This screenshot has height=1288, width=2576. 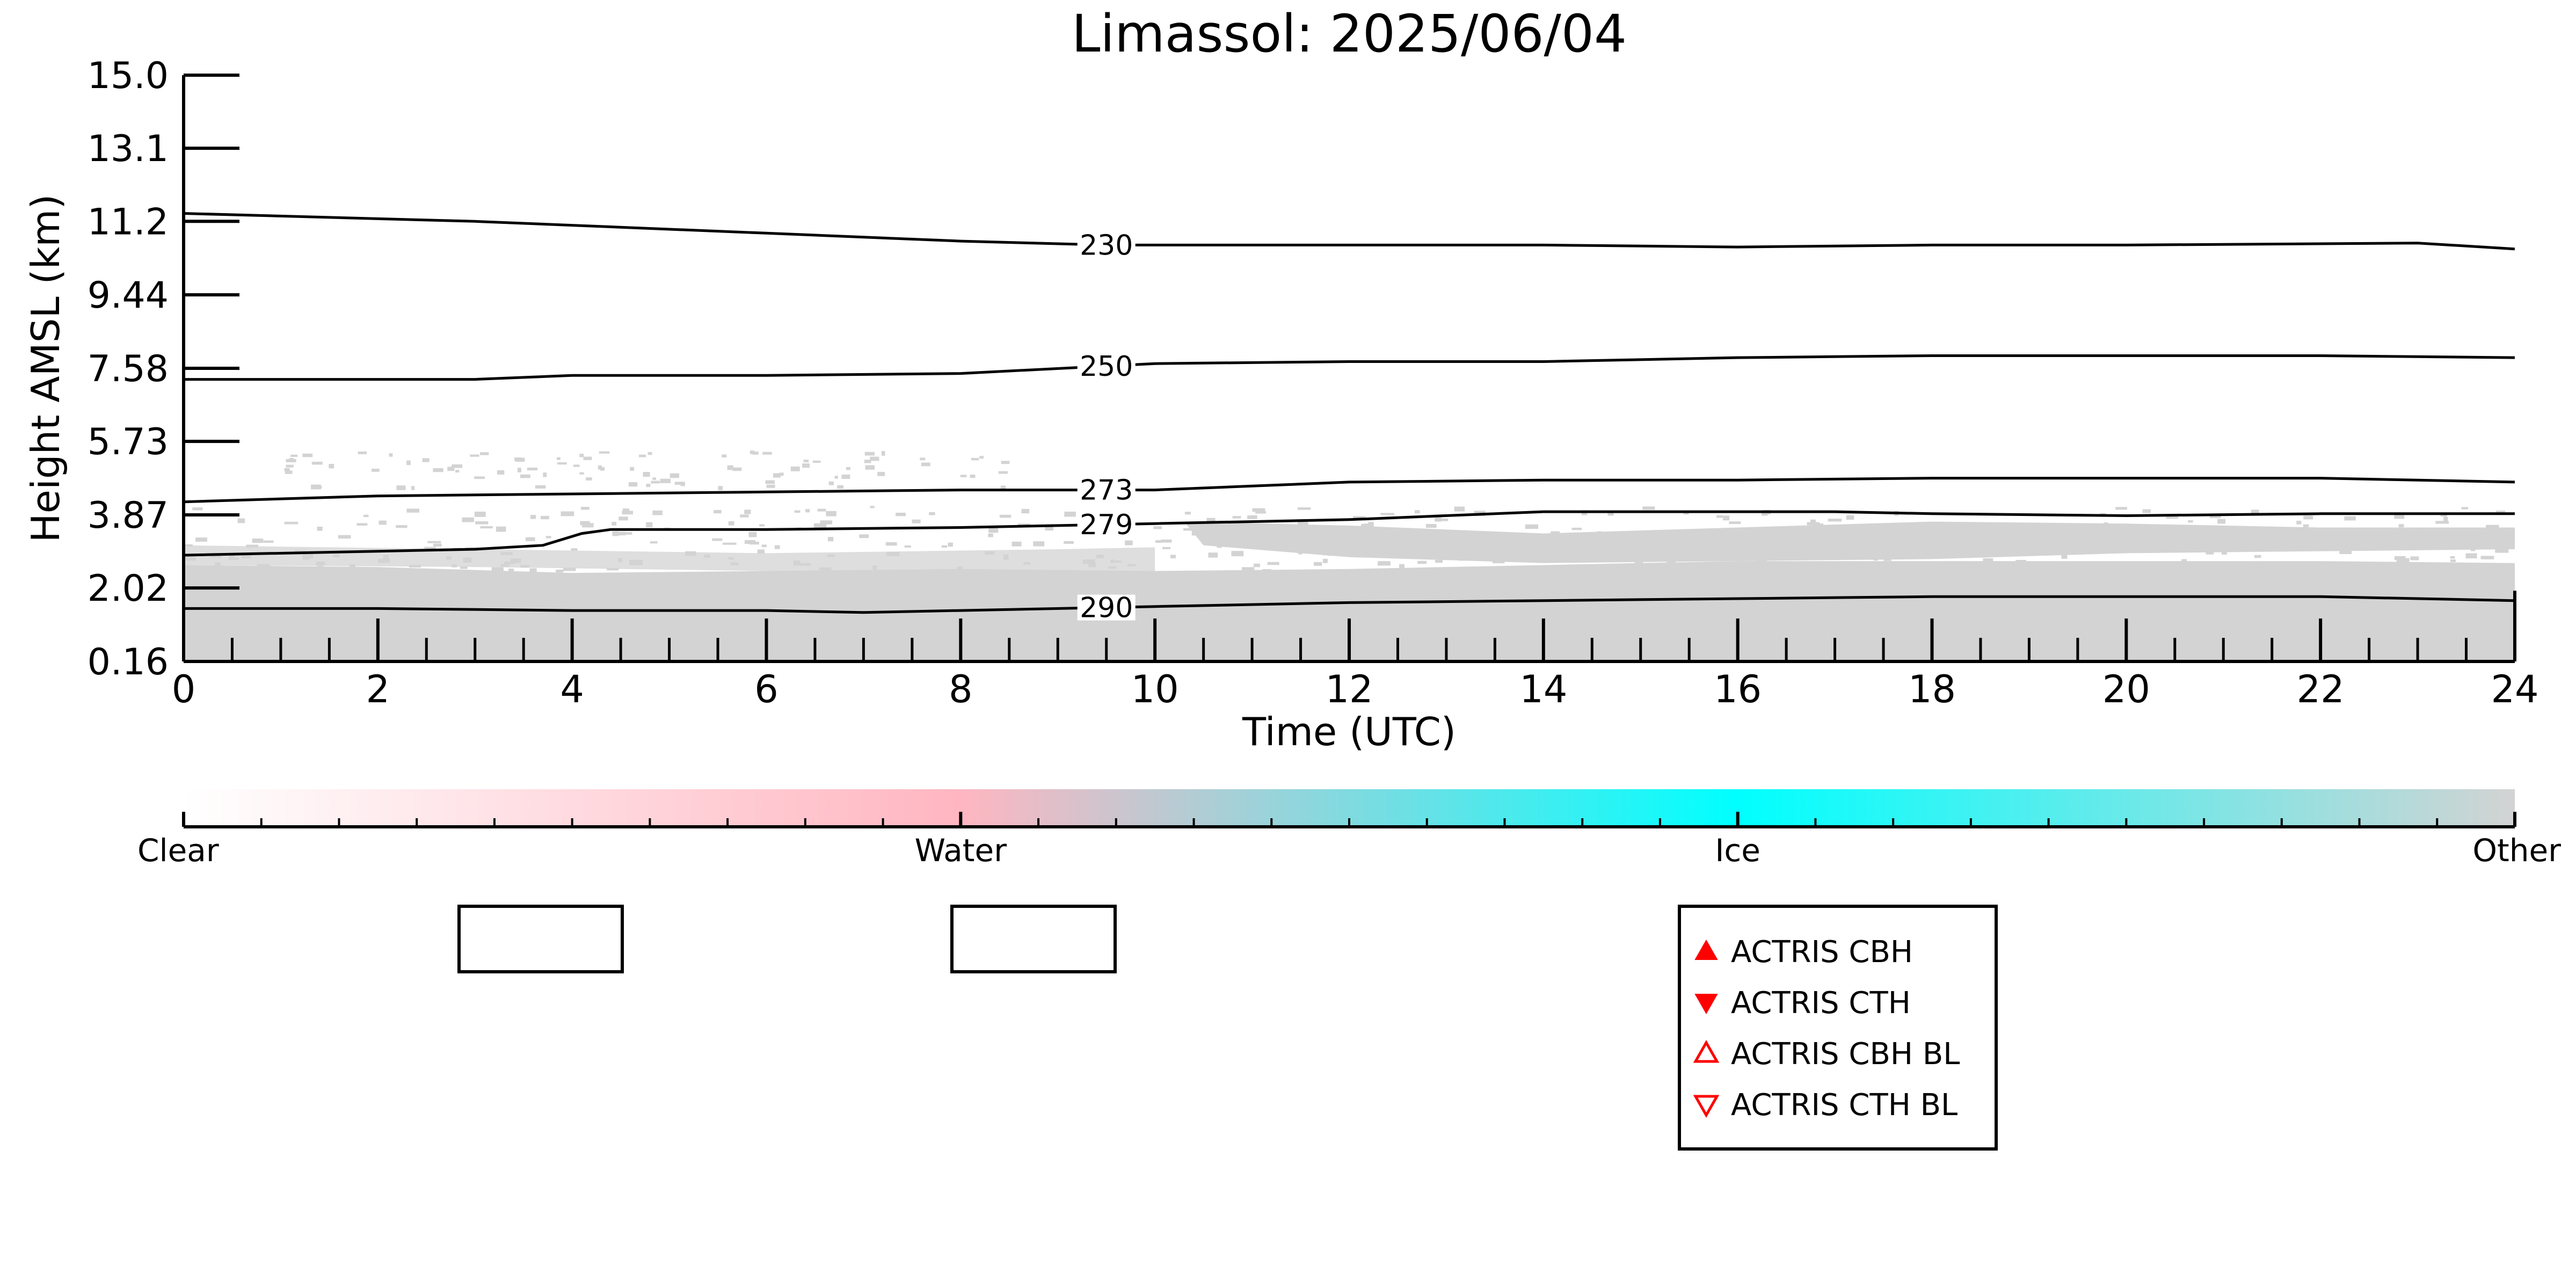 I want to click on contour-label-279: 279, so click(x=1106, y=525).